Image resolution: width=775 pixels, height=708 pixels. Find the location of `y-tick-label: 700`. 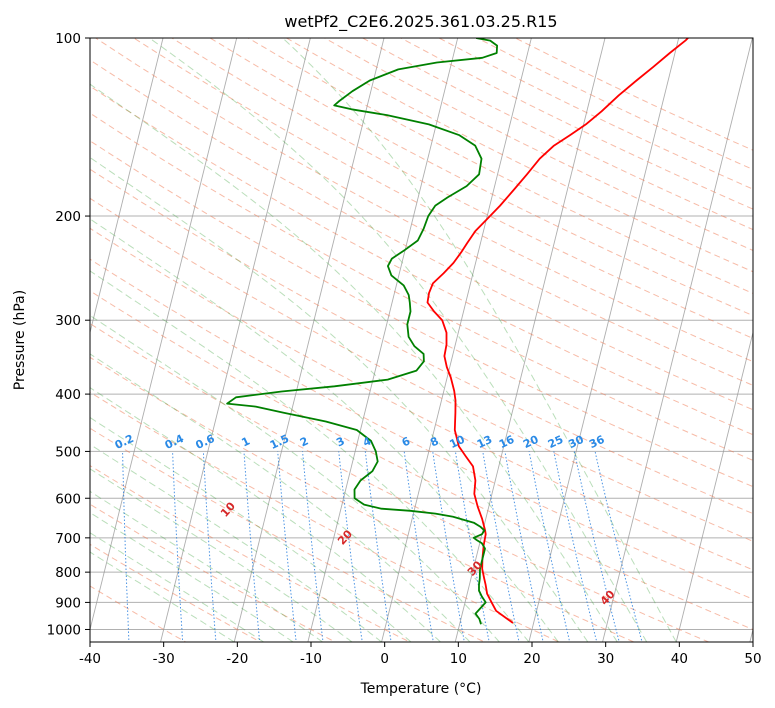

y-tick-label: 700 is located at coordinates (68, 539).